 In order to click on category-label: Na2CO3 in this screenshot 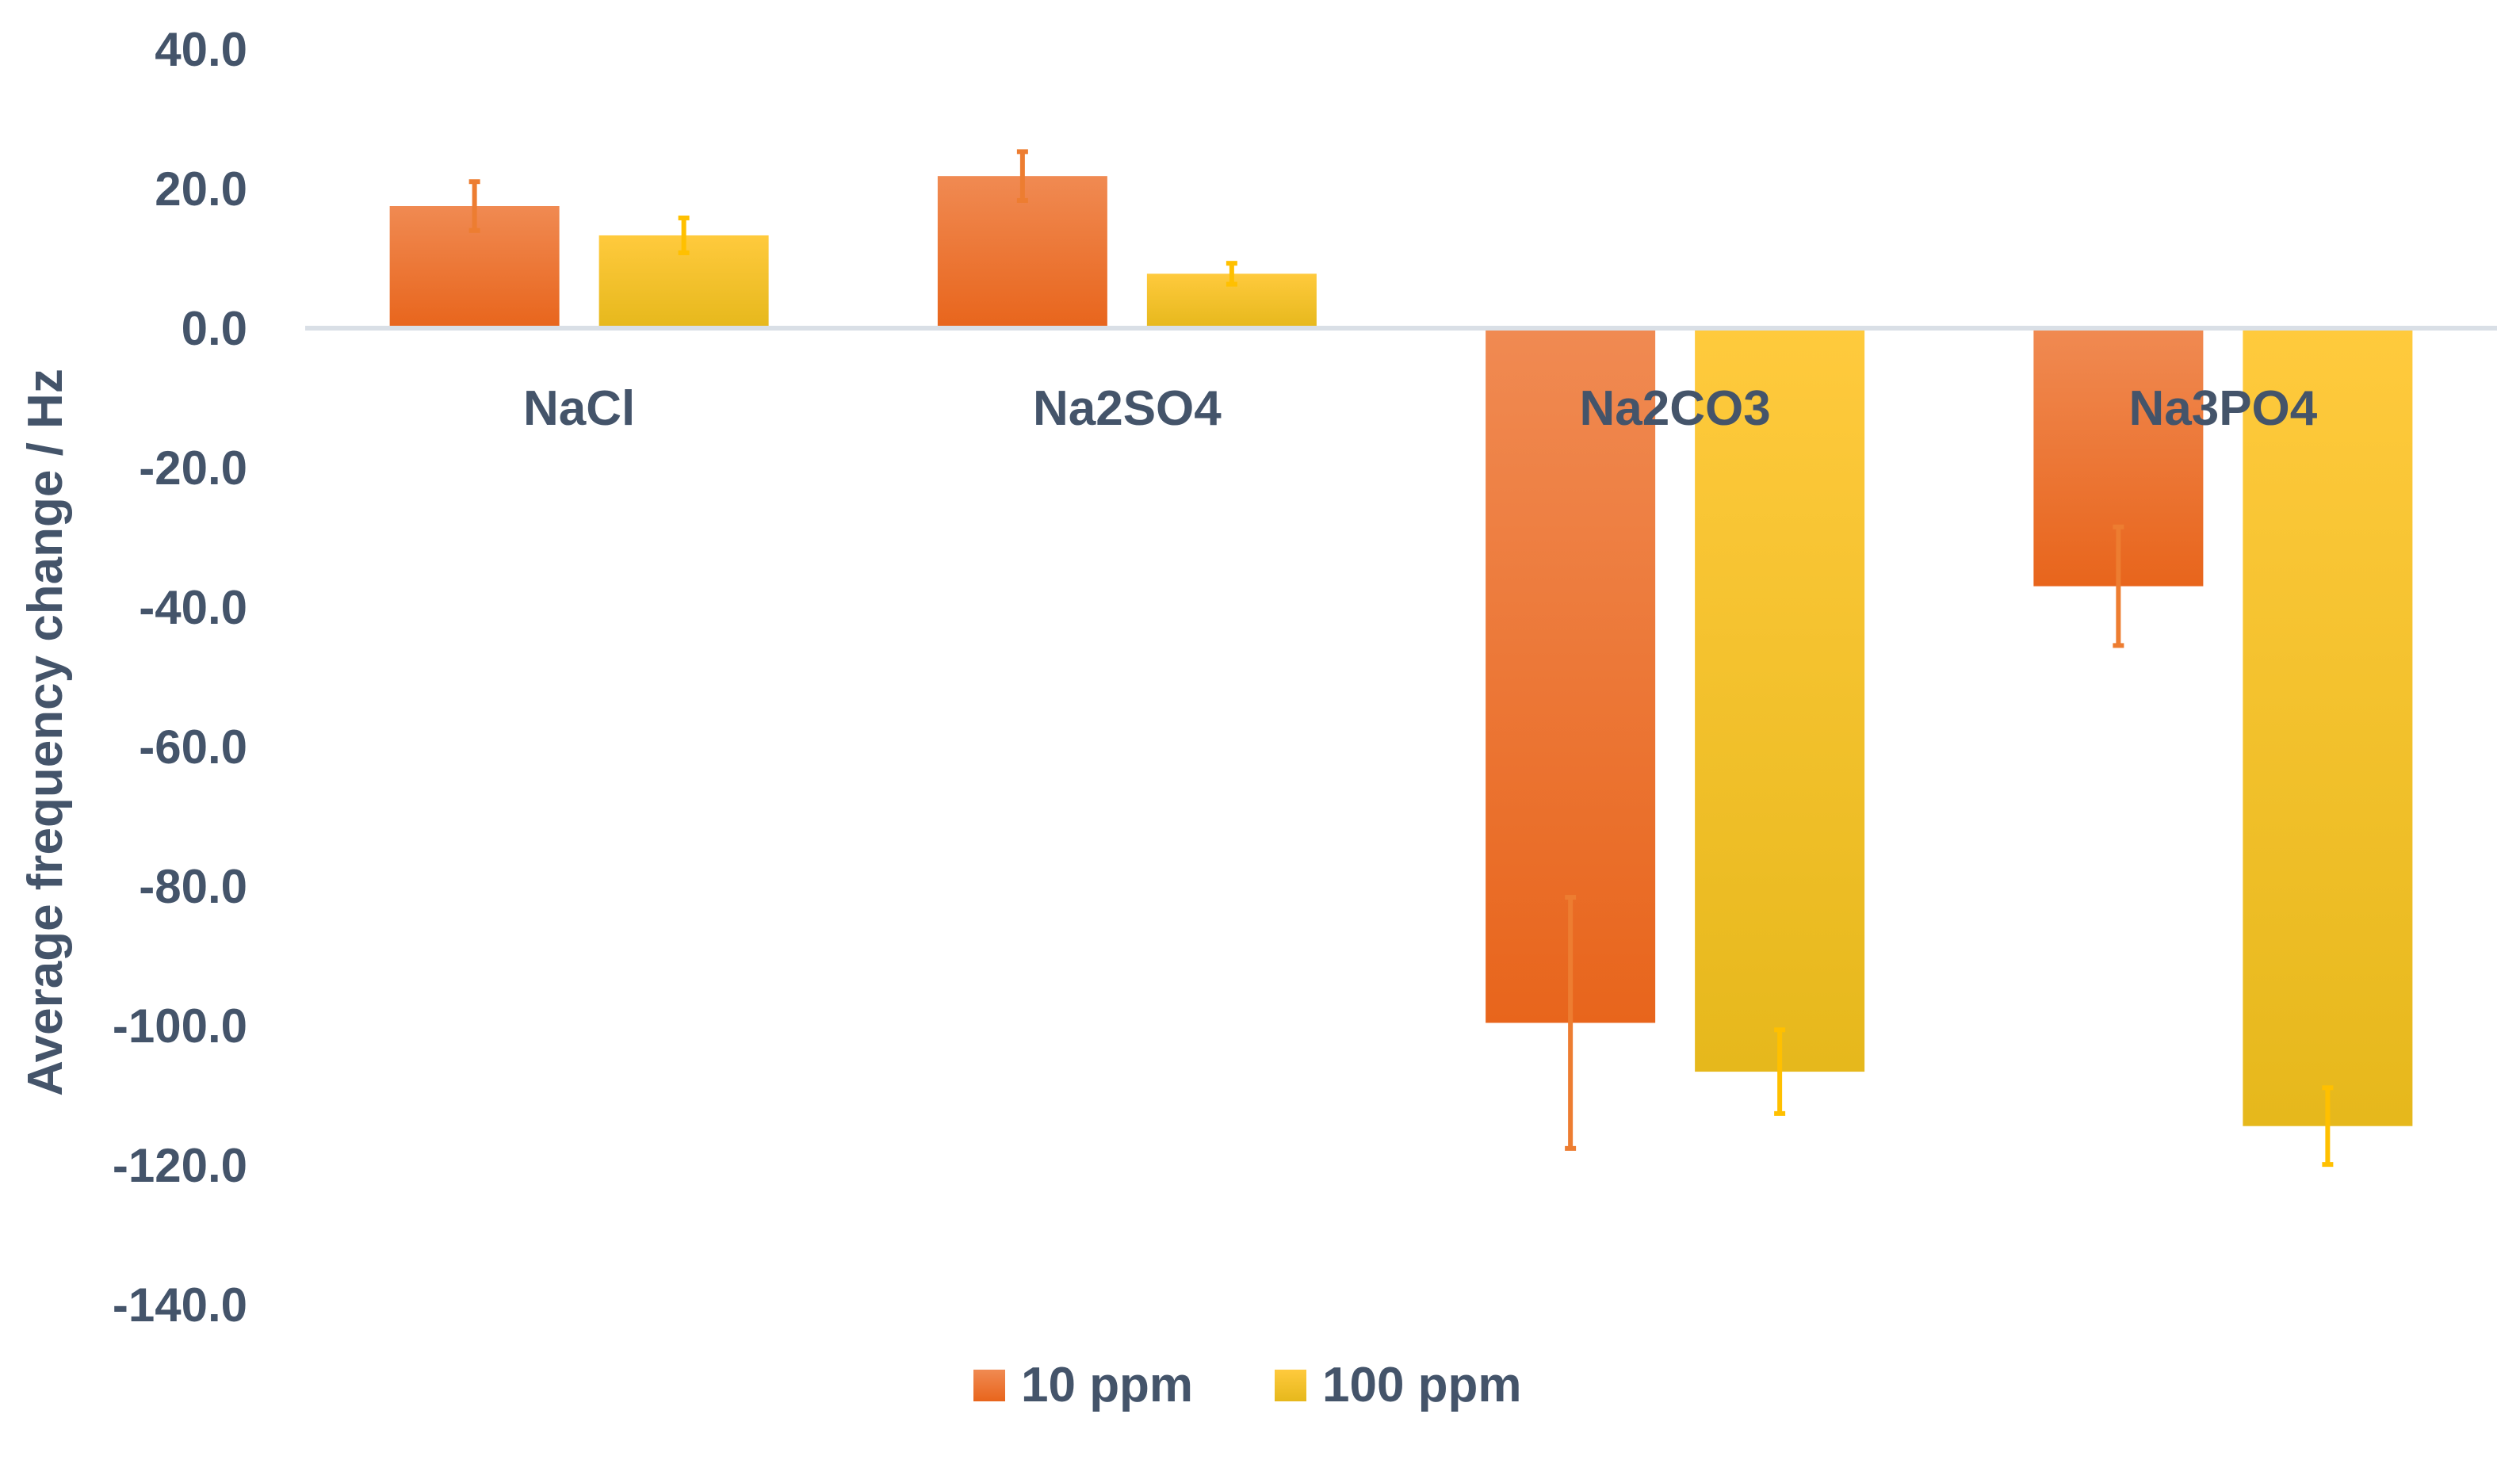, I will do `click(1675, 408)`.